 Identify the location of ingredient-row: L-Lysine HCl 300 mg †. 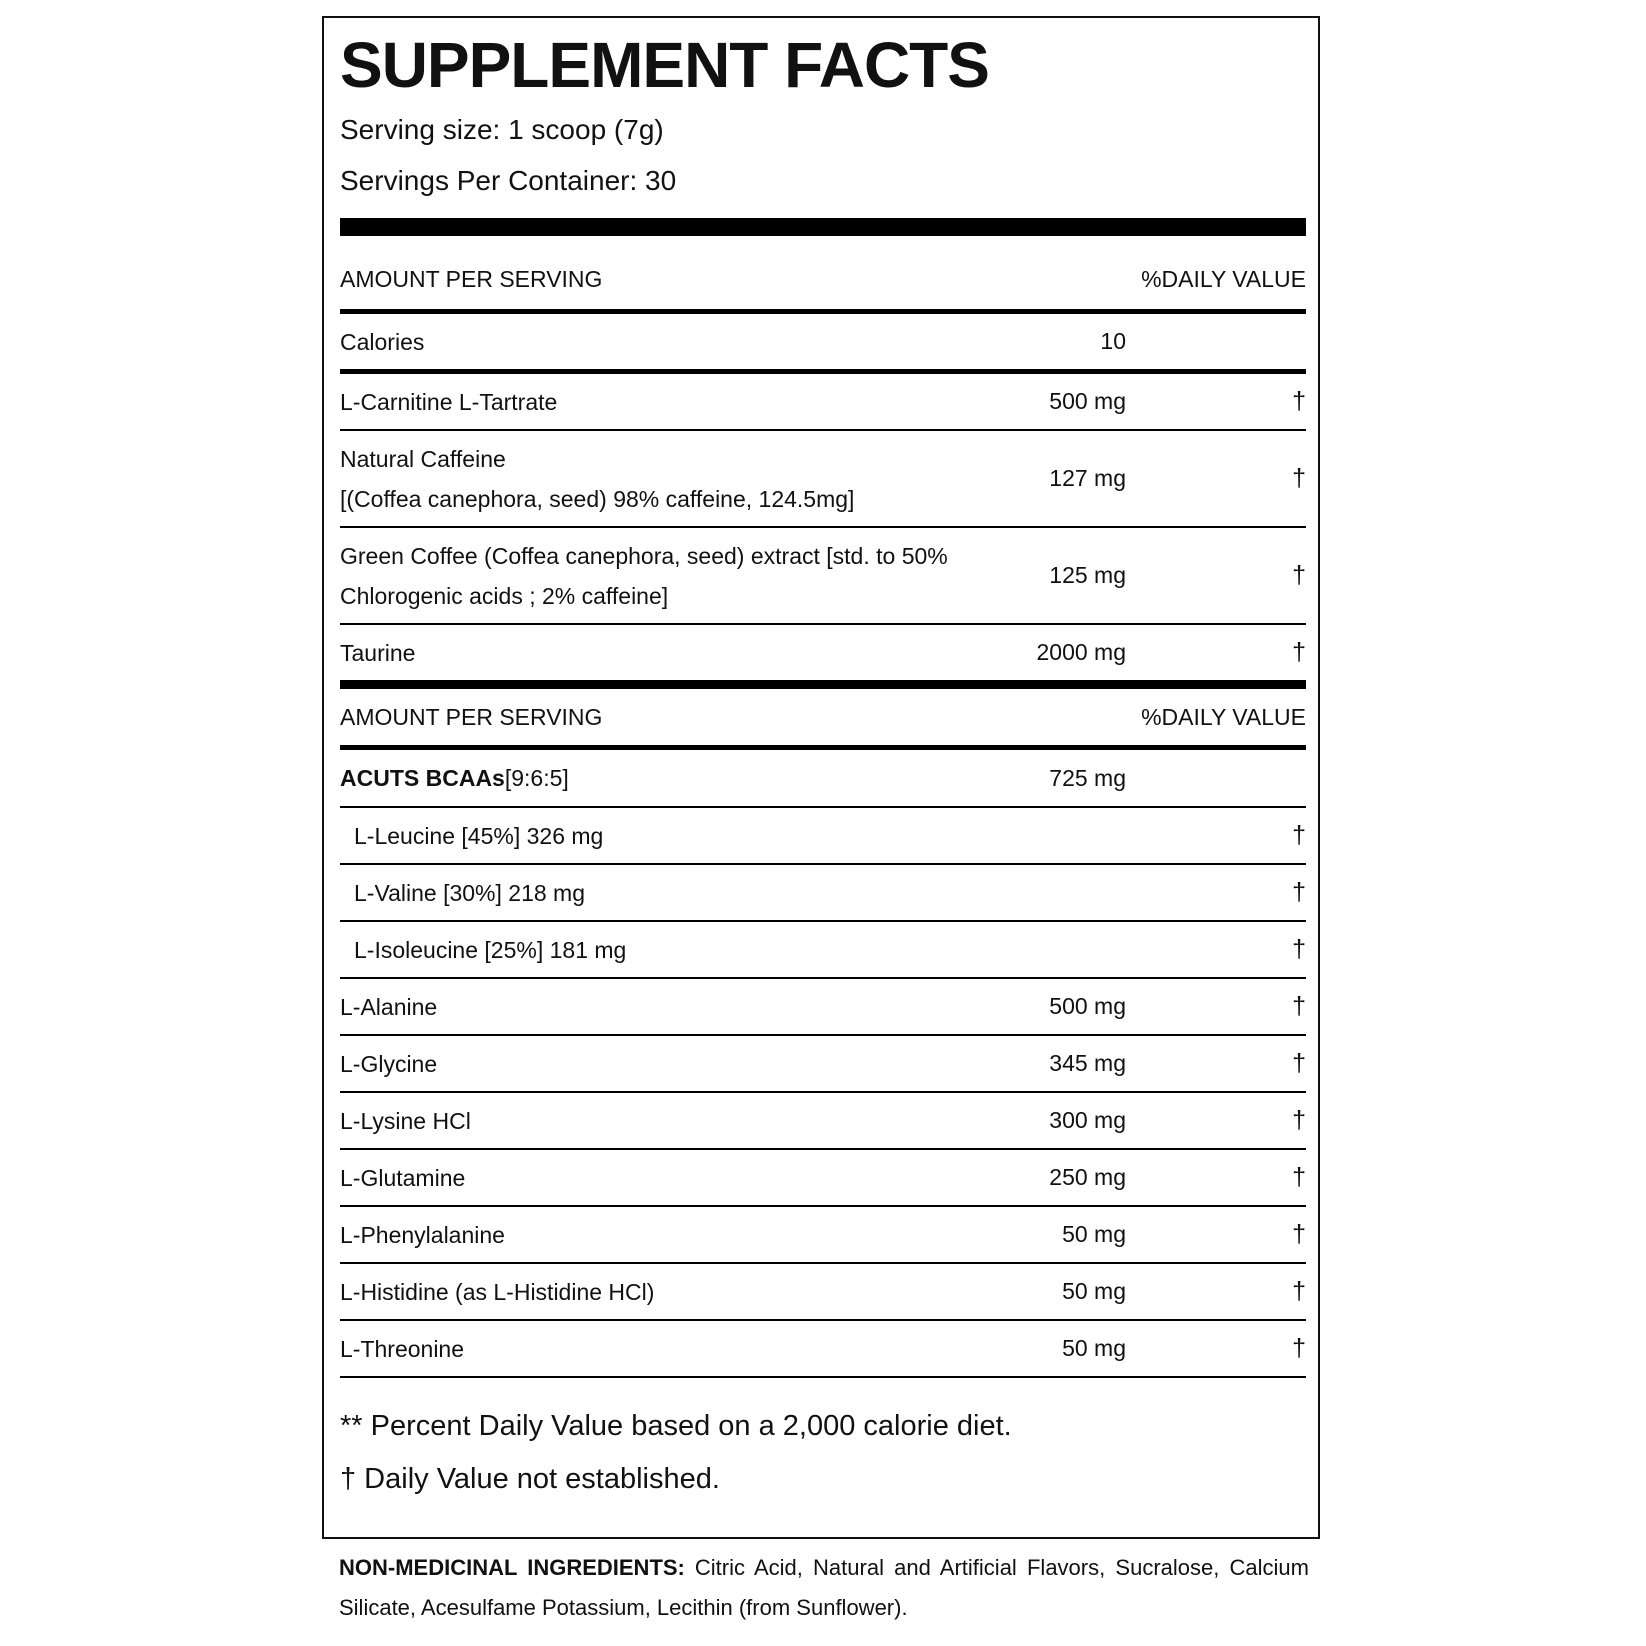
(823, 1120).